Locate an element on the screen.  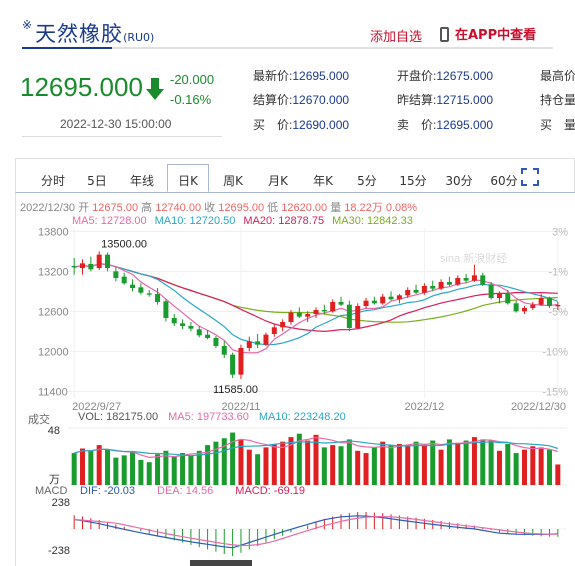
tab-weekly-k: 周K is located at coordinates (233, 181).